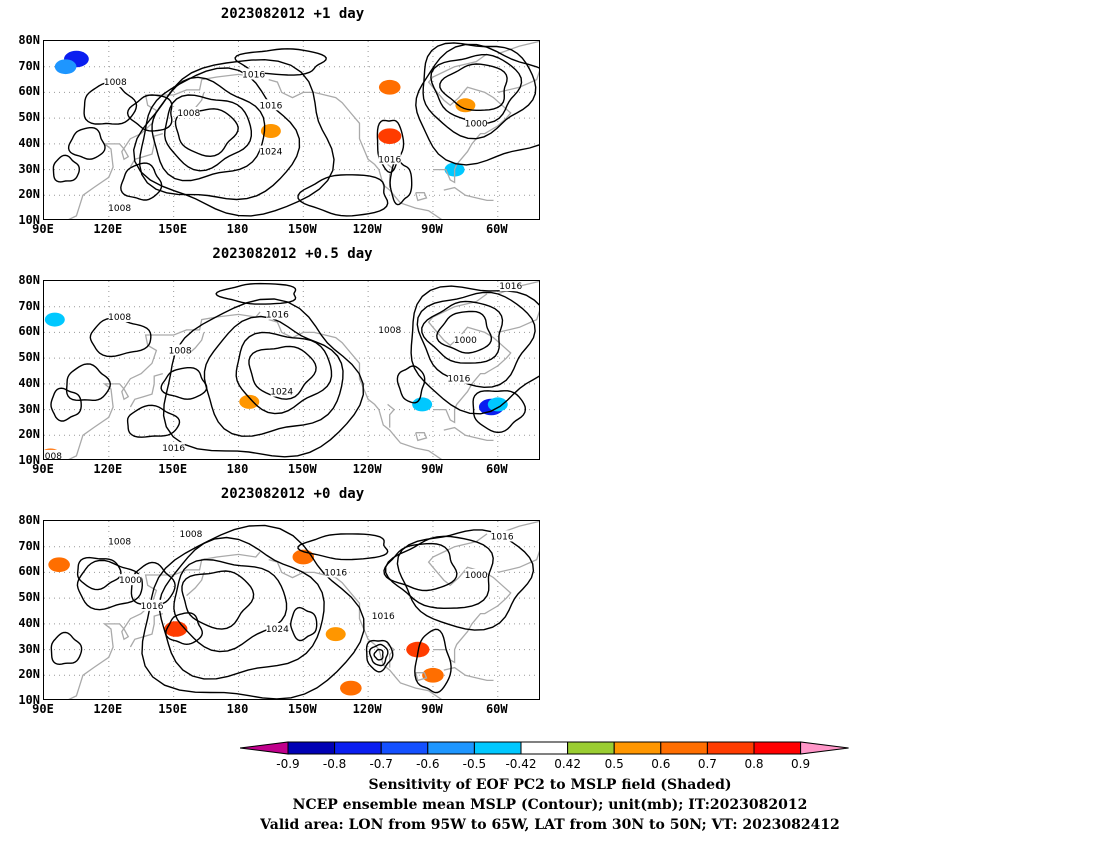 The height and width of the screenshot is (850, 1100). Describe the element at coordinates (29, 434) in the screenshot. I see `lat-tick-label: 20N` at that location.